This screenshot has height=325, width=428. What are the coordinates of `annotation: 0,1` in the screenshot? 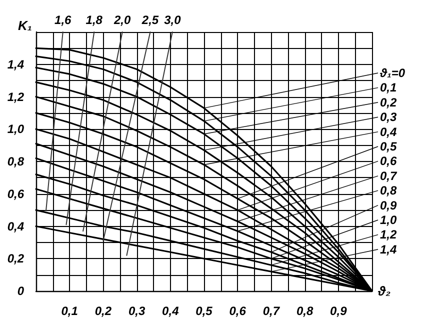 It's located at (389, 87).